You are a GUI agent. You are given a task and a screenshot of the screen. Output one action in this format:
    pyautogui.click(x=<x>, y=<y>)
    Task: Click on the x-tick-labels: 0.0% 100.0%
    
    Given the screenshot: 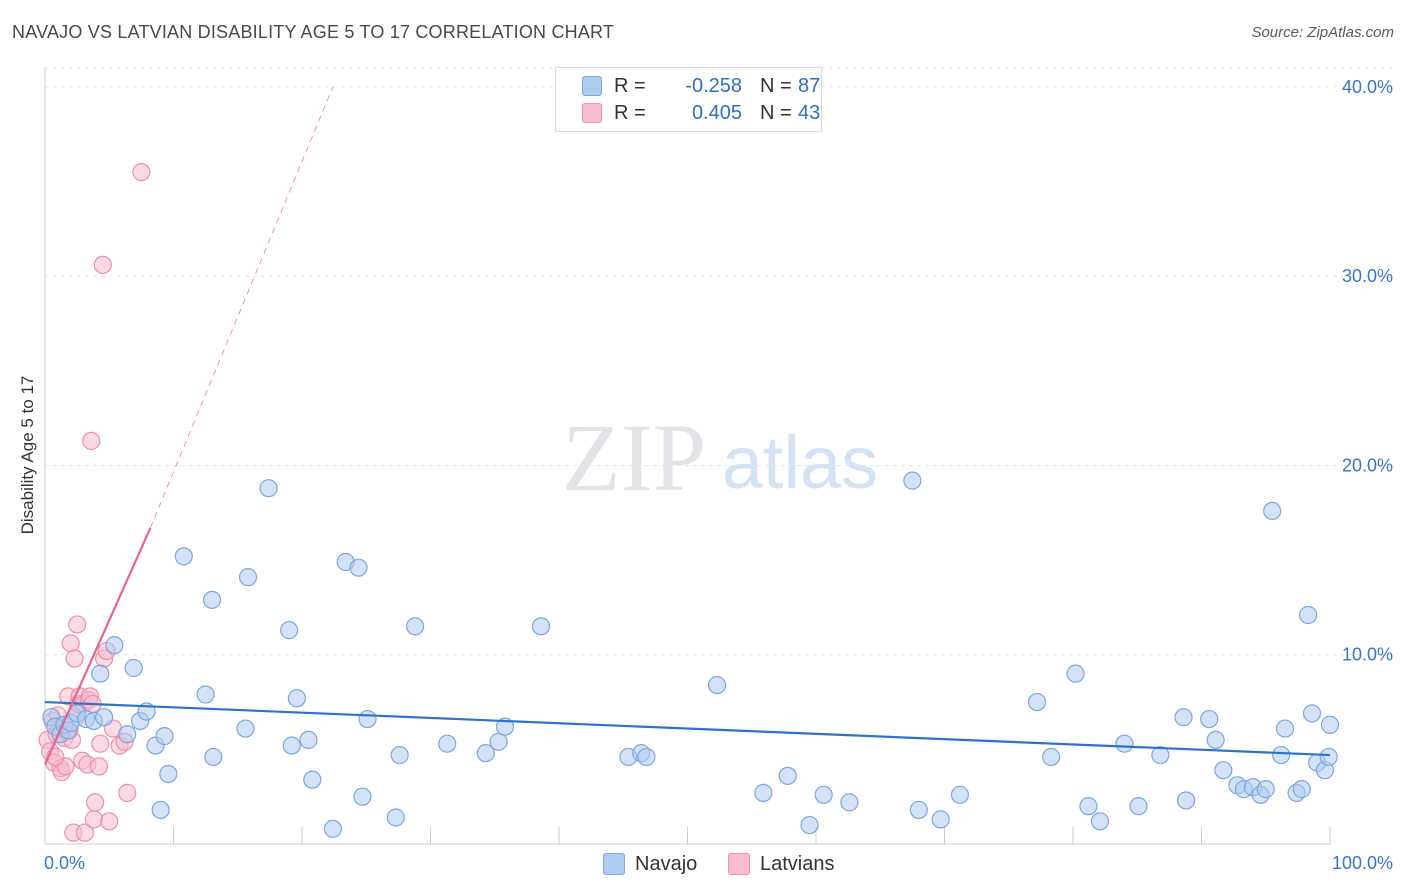 What is the action you would take?
    pyautogui.click(x=718, y=863)
    